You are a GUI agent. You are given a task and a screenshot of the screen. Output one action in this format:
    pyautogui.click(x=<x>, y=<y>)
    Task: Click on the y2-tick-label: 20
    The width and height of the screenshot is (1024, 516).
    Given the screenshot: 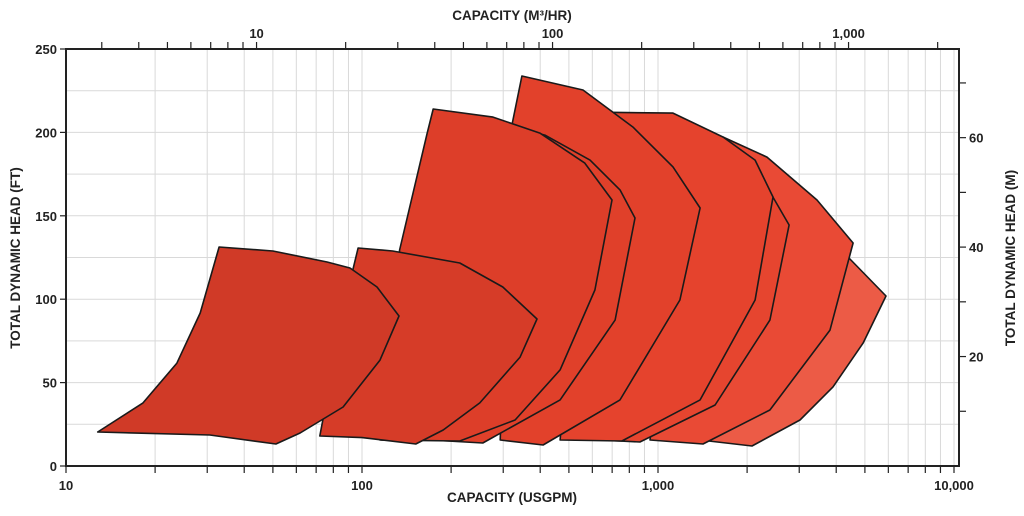 What is the action you would take?
    pyautogui.click(x=976, y=357)
    